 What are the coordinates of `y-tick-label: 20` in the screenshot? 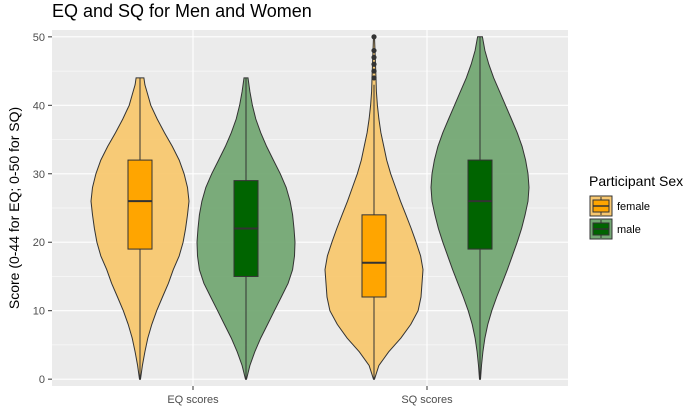 It's located at (39, 243).